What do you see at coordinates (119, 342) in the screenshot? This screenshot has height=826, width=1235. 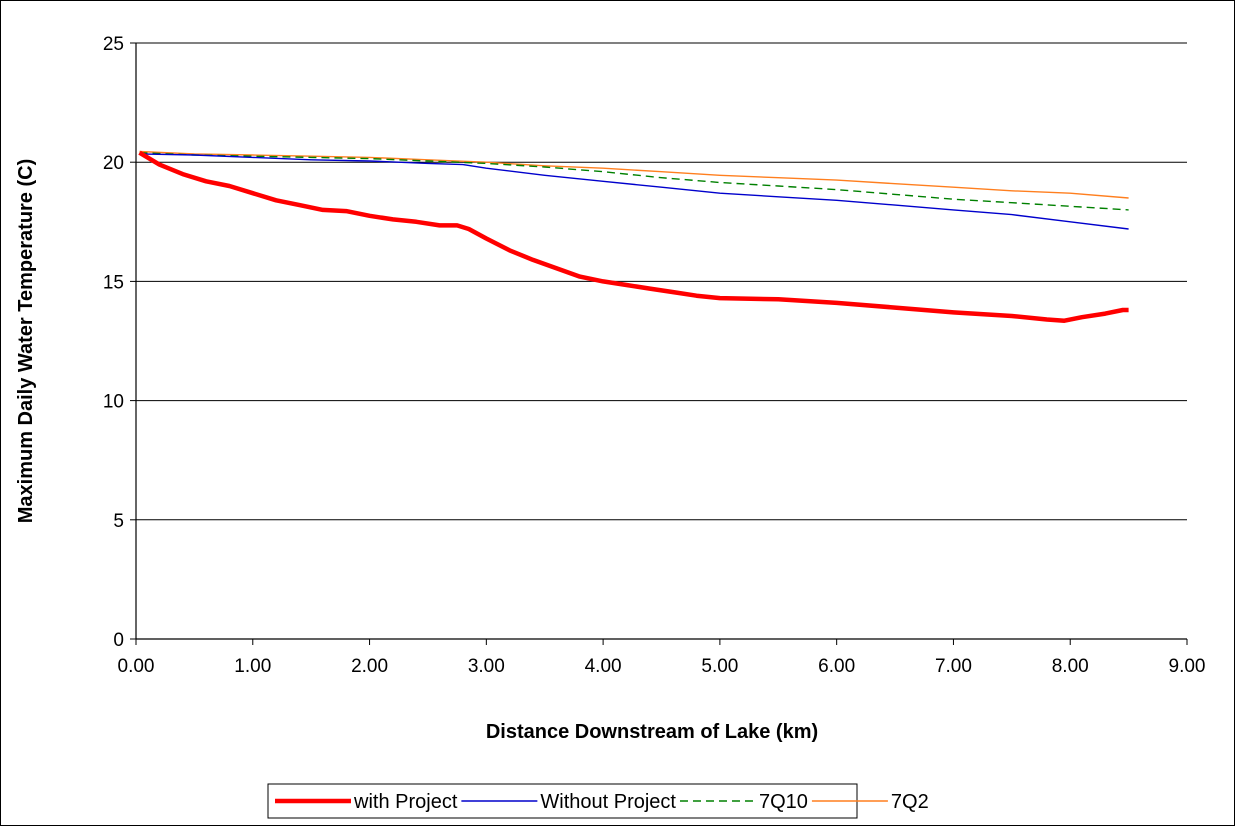 I see `y-axis-ticks: 0 5 10 15 20 25` at bounding box center [119, 342].